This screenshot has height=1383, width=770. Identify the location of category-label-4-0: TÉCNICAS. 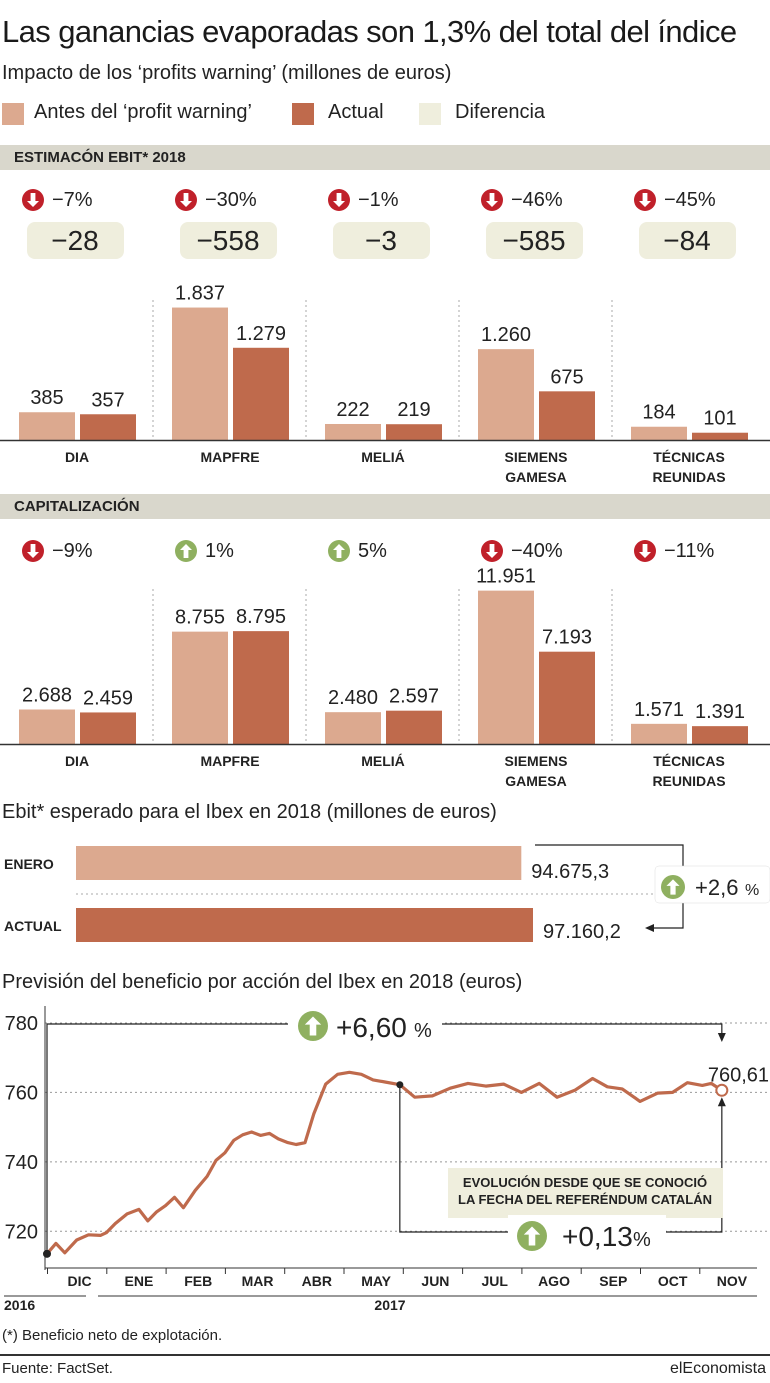
(689, 457).